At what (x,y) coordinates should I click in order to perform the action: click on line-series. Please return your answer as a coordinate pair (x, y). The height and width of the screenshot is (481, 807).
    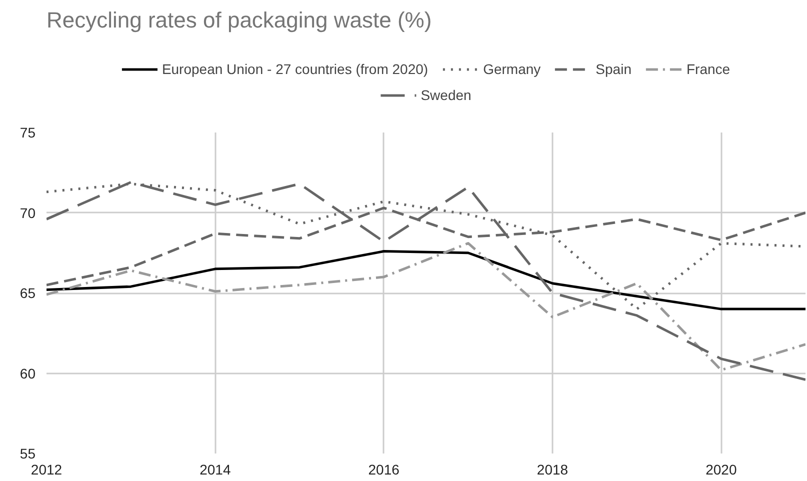
    Looking at the image, I should click on (426, 280).